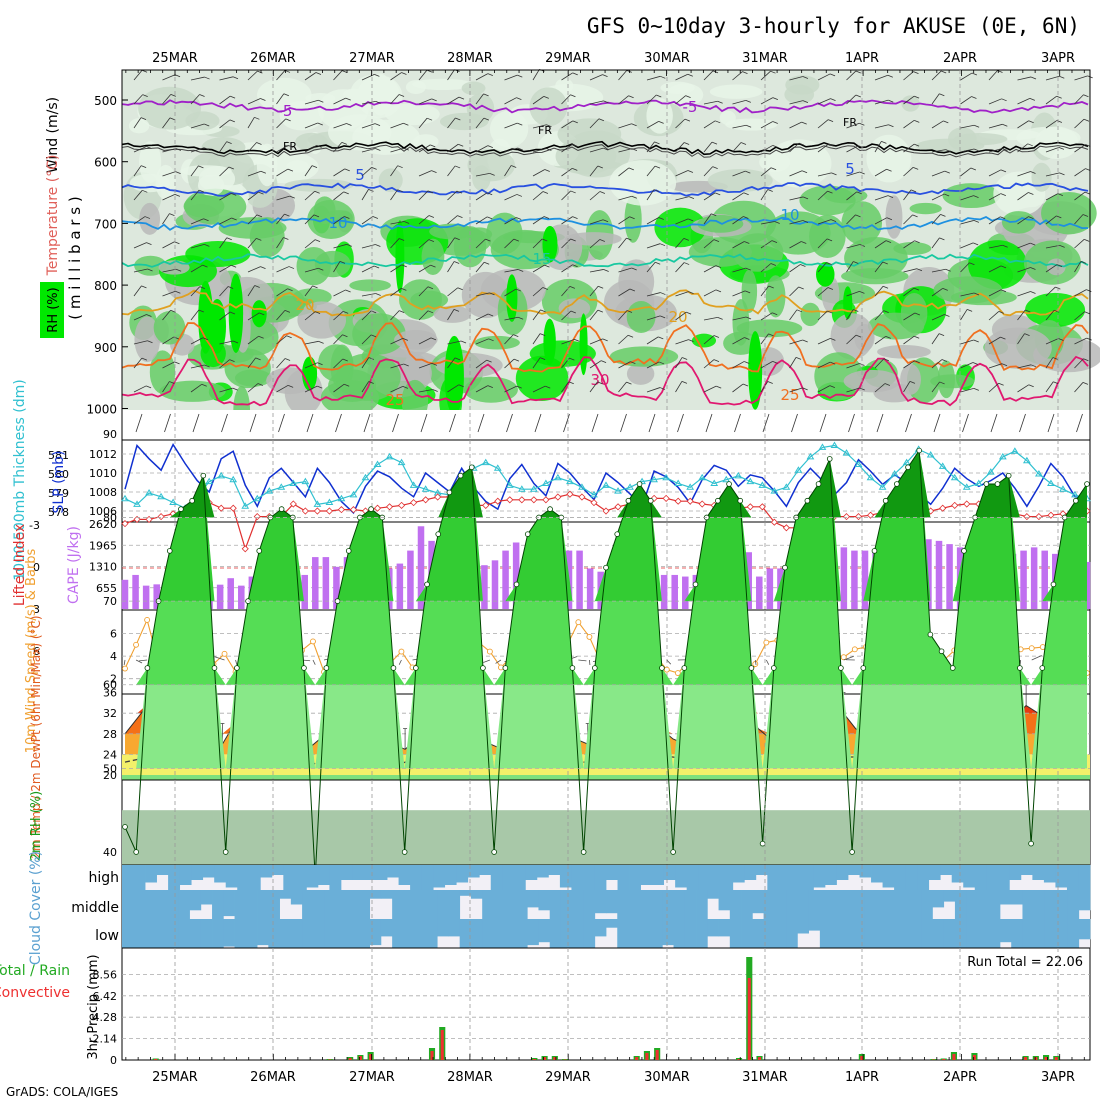 This screenshot has width=1100, height=1104. What do you see at coordinates (110, 754) in the screenshot?
I see `temp-tick-label: 24` at bounding box center [110, 754].